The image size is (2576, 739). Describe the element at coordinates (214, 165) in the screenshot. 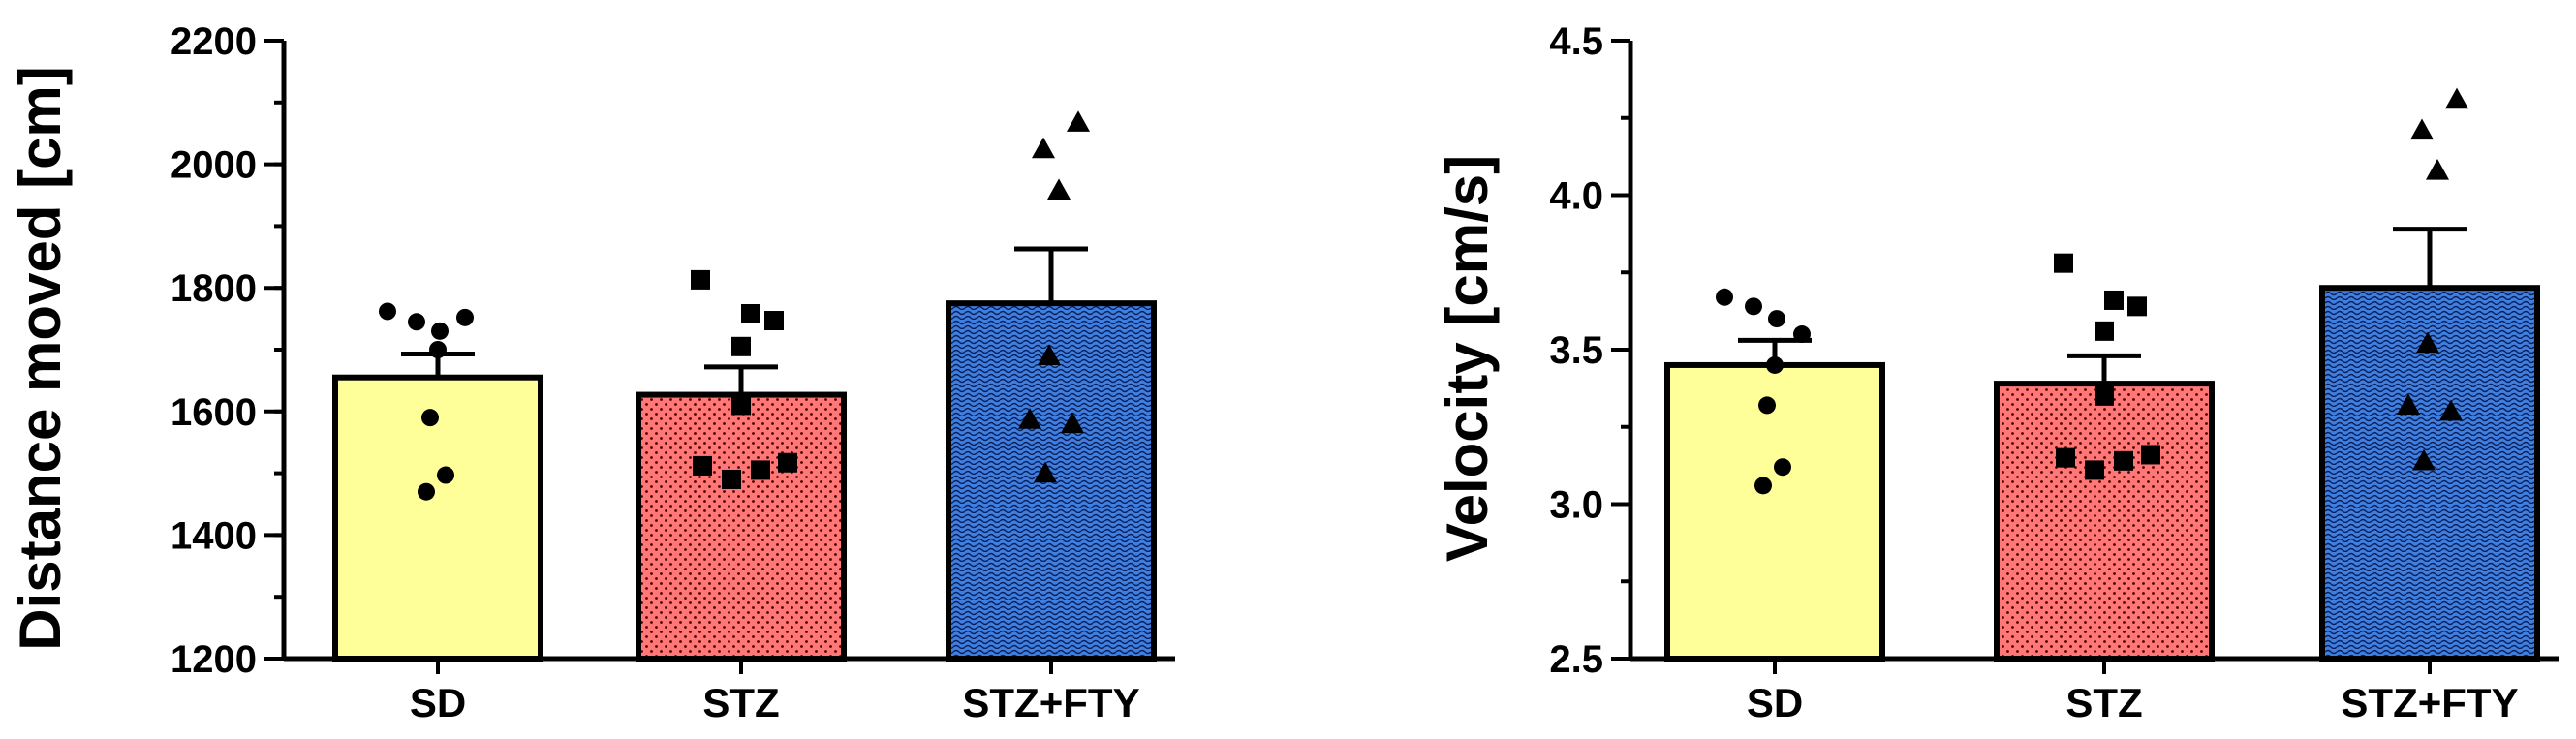

I see `distance-y-tick-label: 2000` at that location.